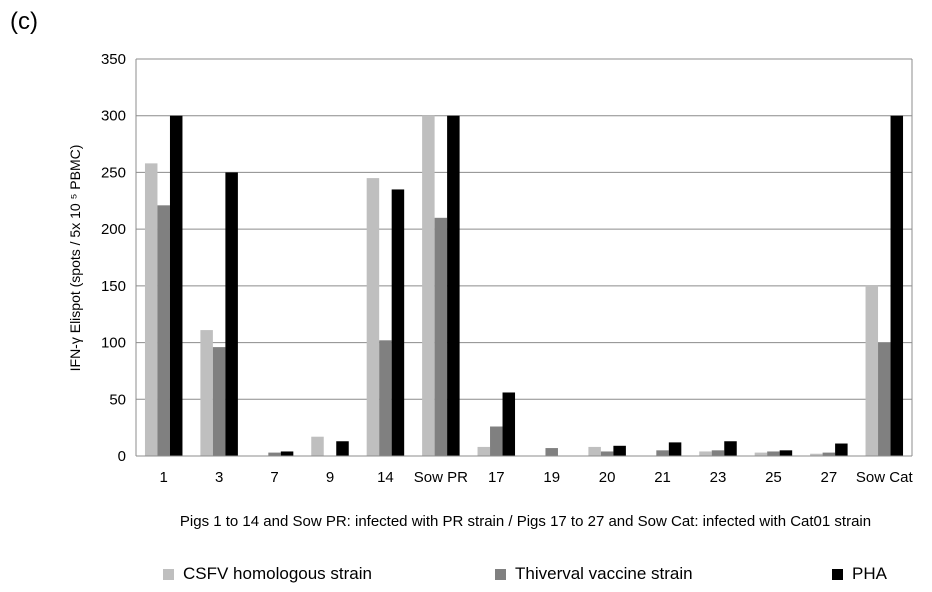 The image size is (932, 592). What do you see at coordinates (113, 343) in the screenshot?
I see `y-tick-label: 100` at bounding box center [113, 343].